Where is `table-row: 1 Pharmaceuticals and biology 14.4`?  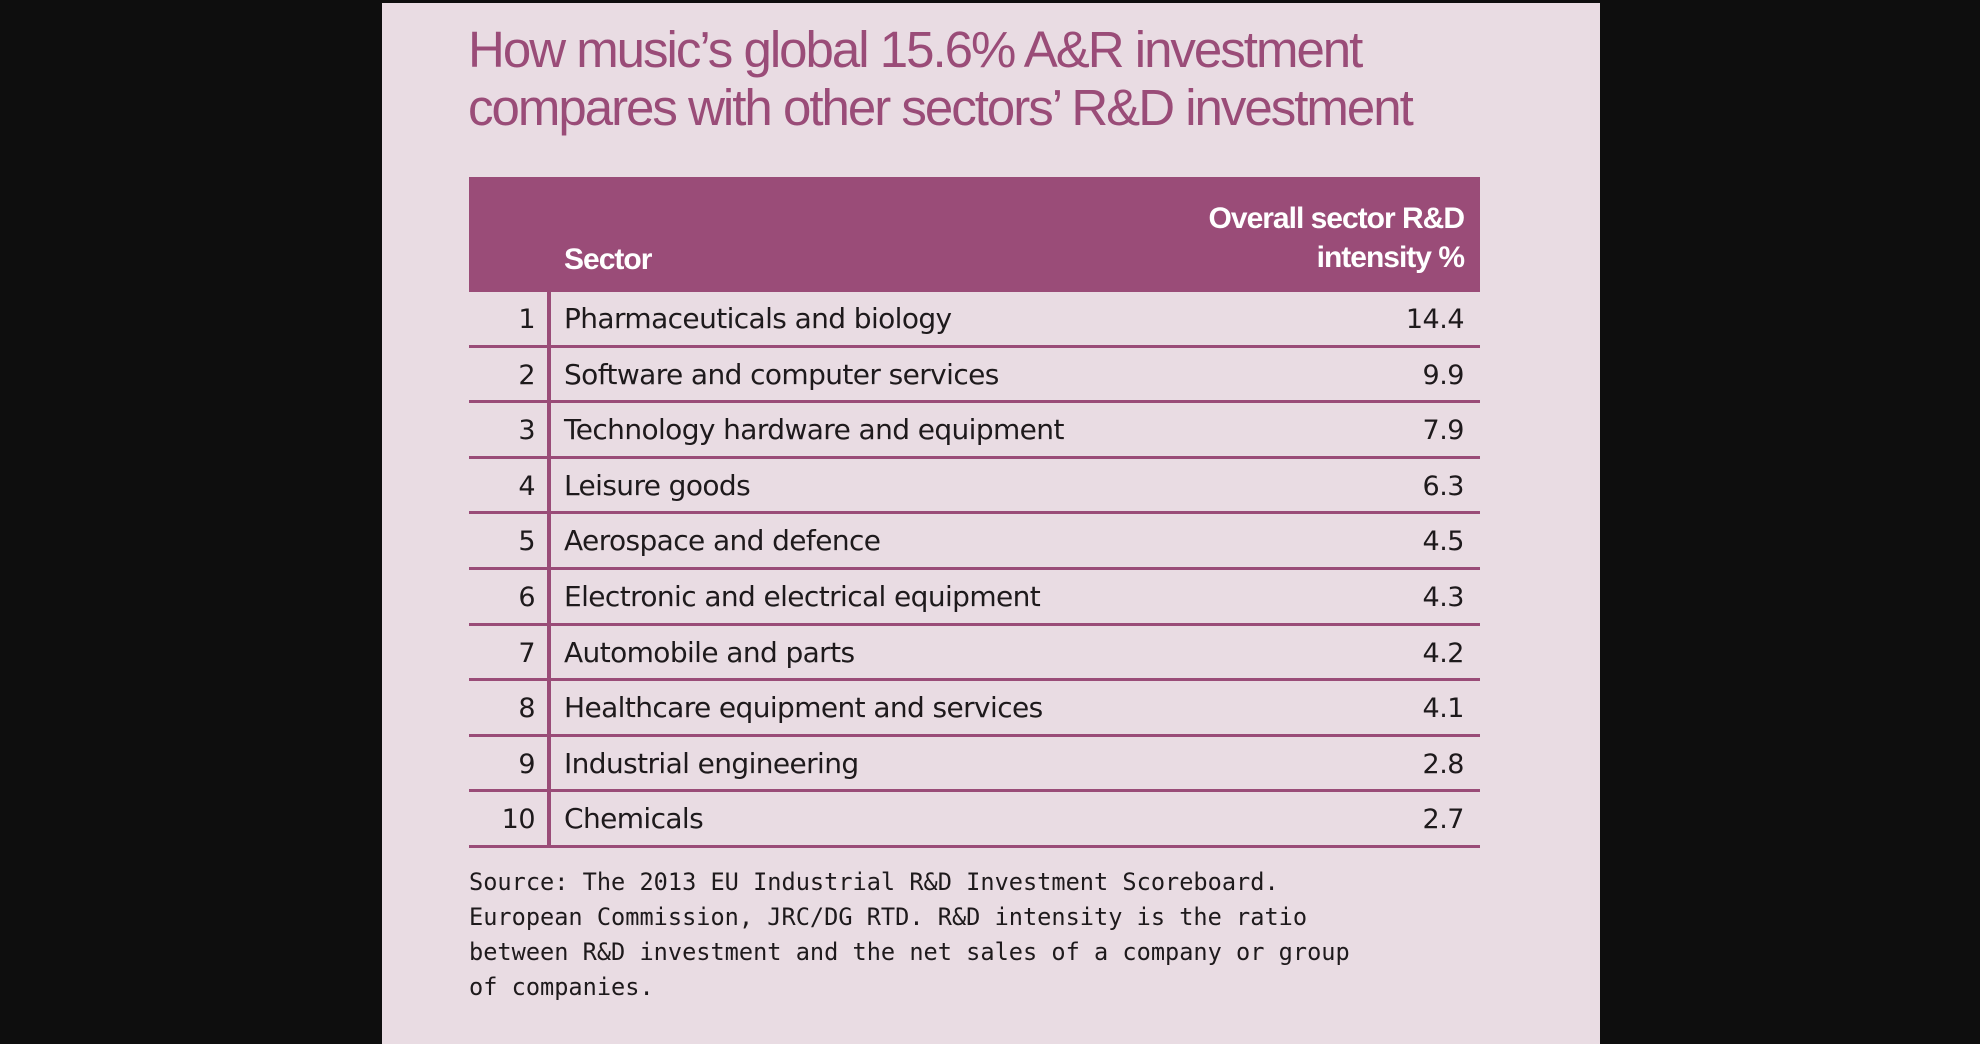
table-row: 1 Pharmaceuticals and biology 14.4 is located at coordinates (974, 320).